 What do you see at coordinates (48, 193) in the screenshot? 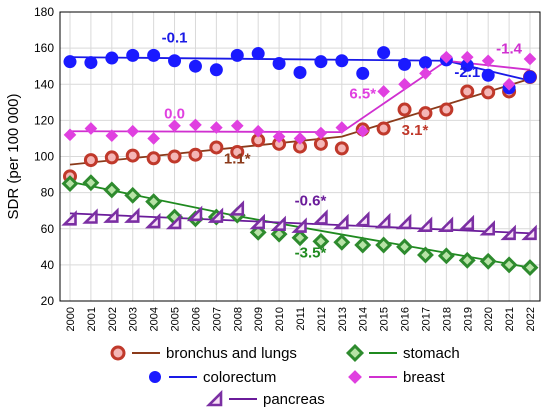
I see `y-tick-label: 80` at bounding box center [48, 193].